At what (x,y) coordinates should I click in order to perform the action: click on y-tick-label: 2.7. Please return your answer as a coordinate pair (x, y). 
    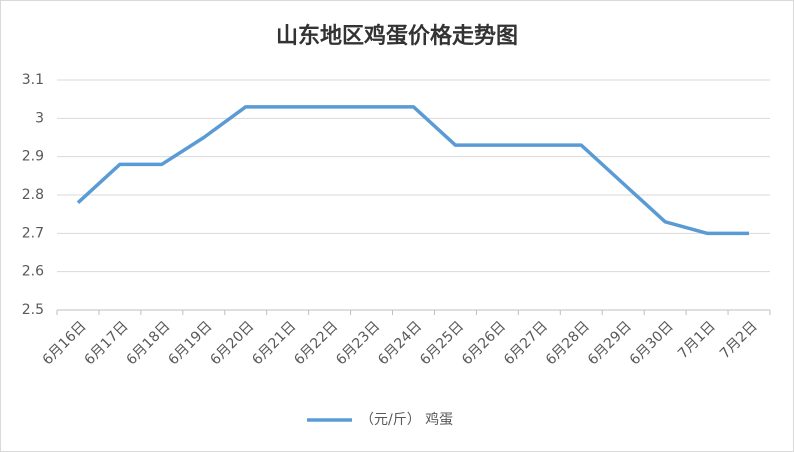
    Looking at the image, I should click on (33, 233).